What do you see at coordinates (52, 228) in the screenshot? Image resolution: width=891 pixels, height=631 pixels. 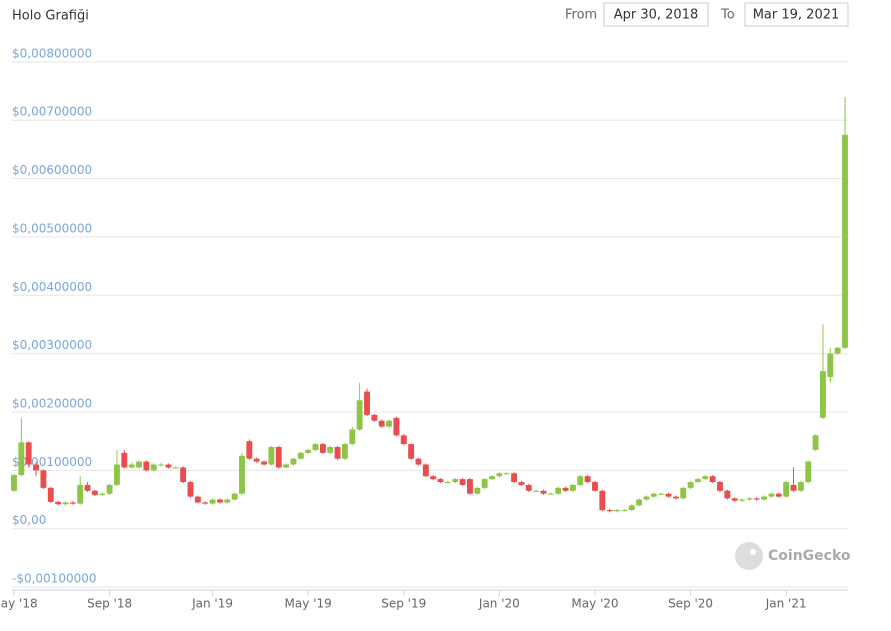 I see `y-tick-label: $0,00500000` at bounding box center [52, 228].